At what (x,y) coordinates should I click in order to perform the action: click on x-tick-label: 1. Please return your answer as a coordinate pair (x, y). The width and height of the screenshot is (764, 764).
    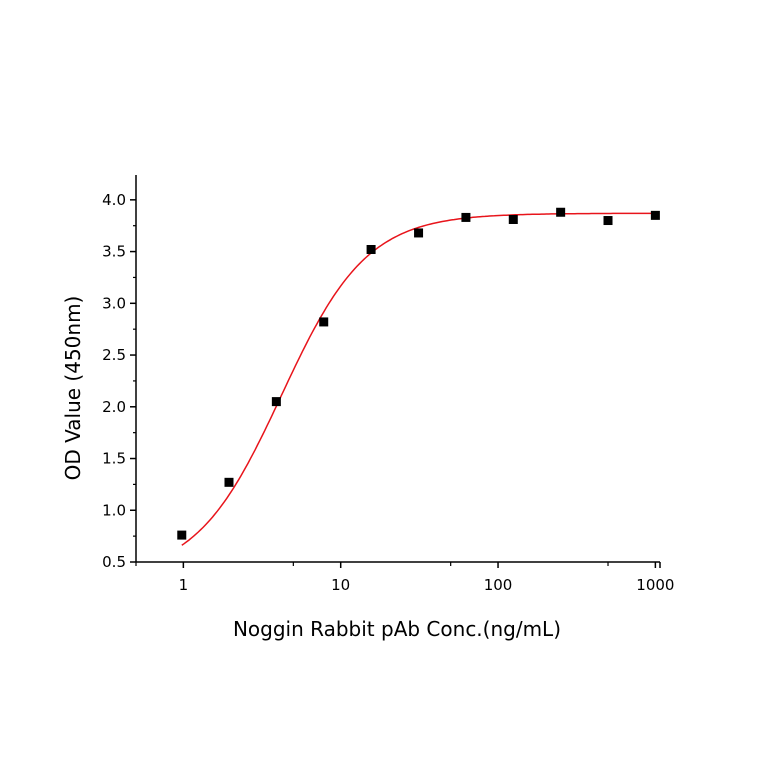
    Looking at the image, I should click on (184, 585).